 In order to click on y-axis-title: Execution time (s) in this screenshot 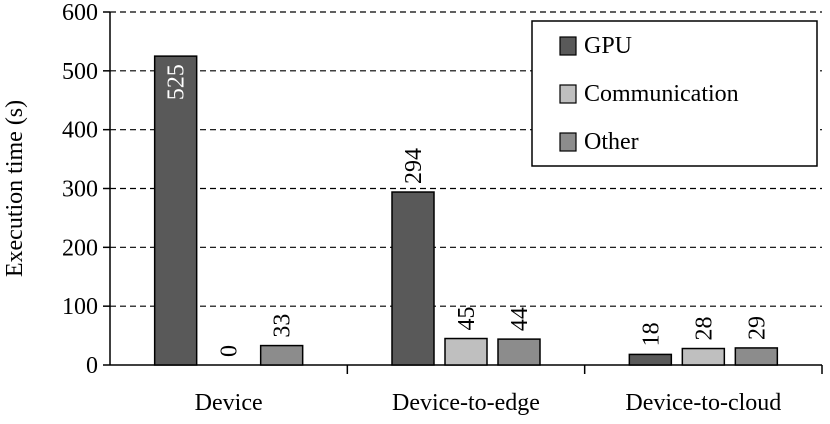, I will do `click(15, 188)`.